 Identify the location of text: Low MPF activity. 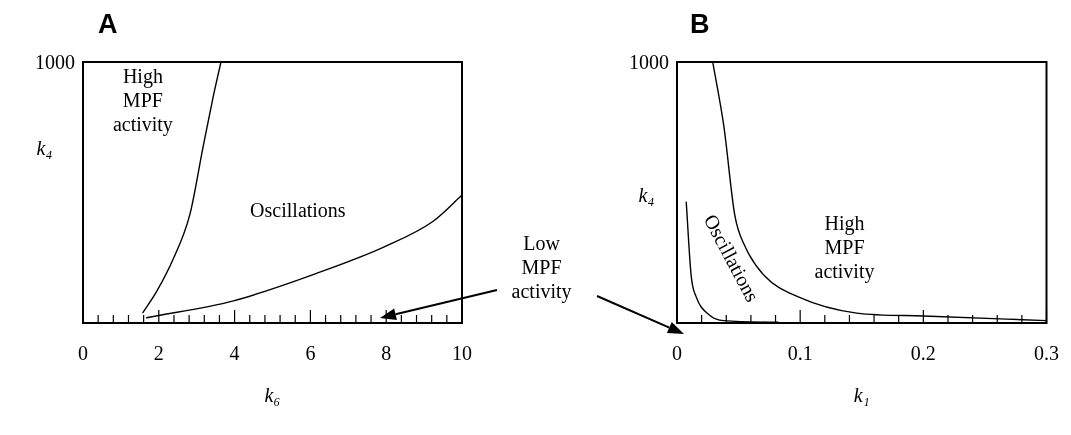
(541, 266).